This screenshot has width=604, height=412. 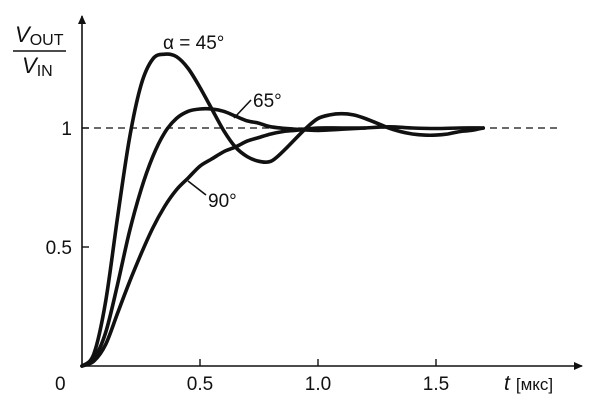 I want to click on series-labels: α = 45° 65° 90°, so click(x=222, y=122).